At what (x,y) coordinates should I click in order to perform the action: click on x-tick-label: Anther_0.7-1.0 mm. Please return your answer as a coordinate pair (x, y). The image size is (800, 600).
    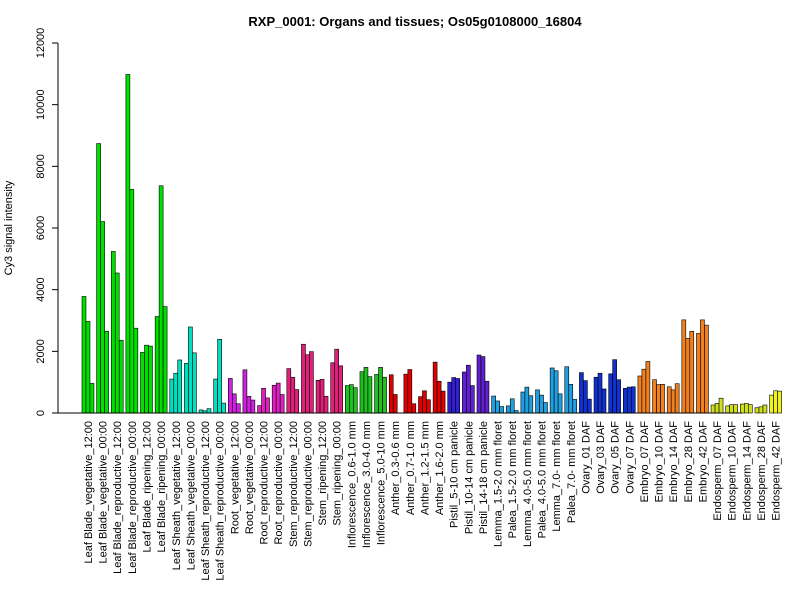
    Looking at the image, I should click on (411, 468).